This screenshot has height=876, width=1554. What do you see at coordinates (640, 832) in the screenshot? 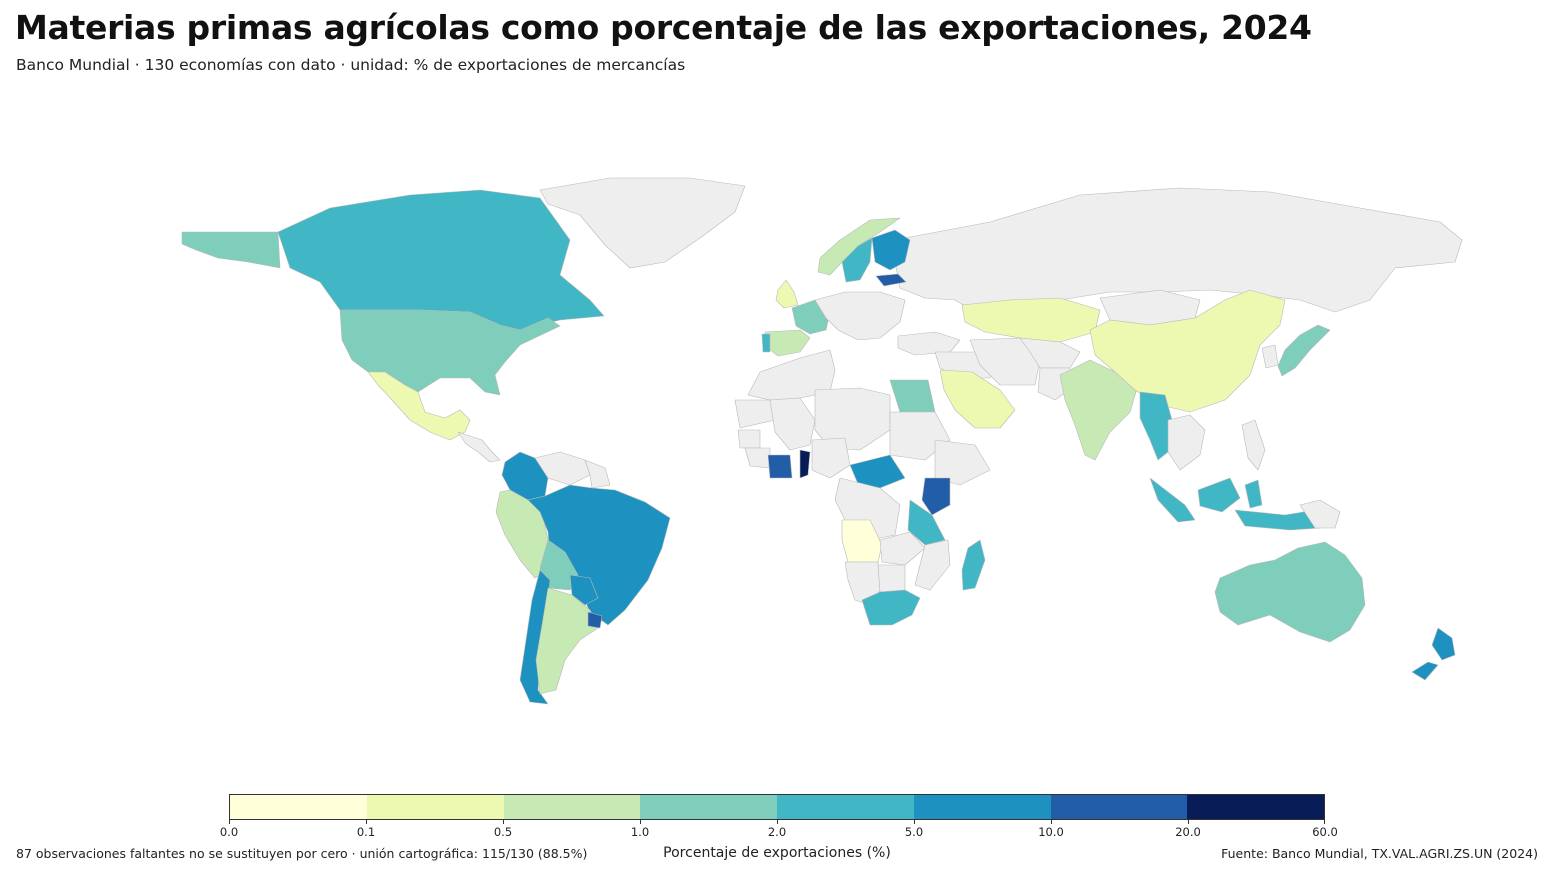
I see `legend-tick-label: 1.0` at bounding box center [640, 832].